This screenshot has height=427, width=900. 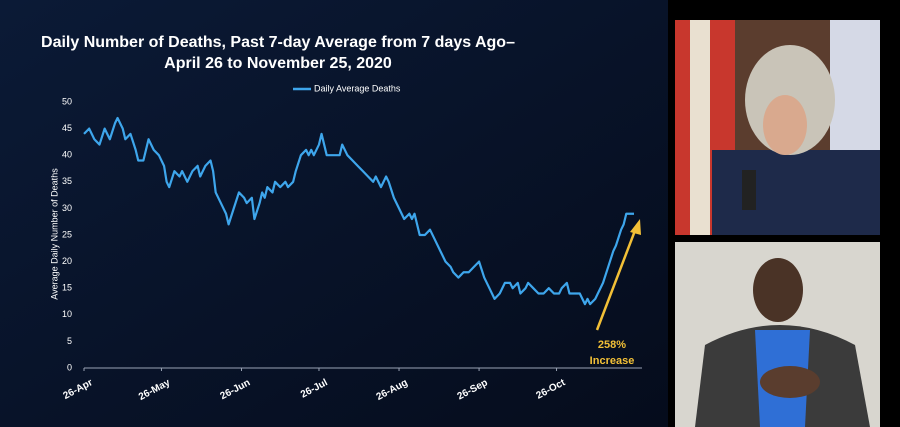 I want to click on y-tick-label: 0, so click(x=69, y=367).